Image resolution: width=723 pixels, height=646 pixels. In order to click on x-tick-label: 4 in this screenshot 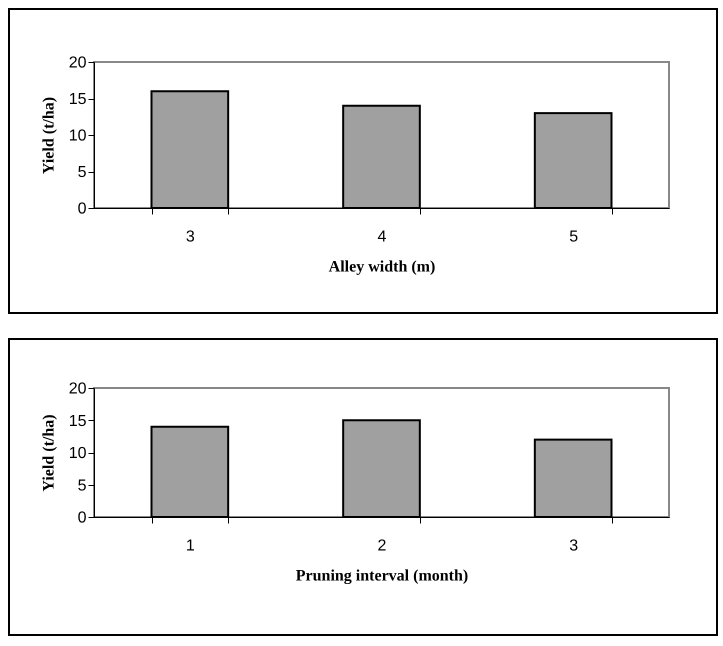, I will do `click(382, 237)`.